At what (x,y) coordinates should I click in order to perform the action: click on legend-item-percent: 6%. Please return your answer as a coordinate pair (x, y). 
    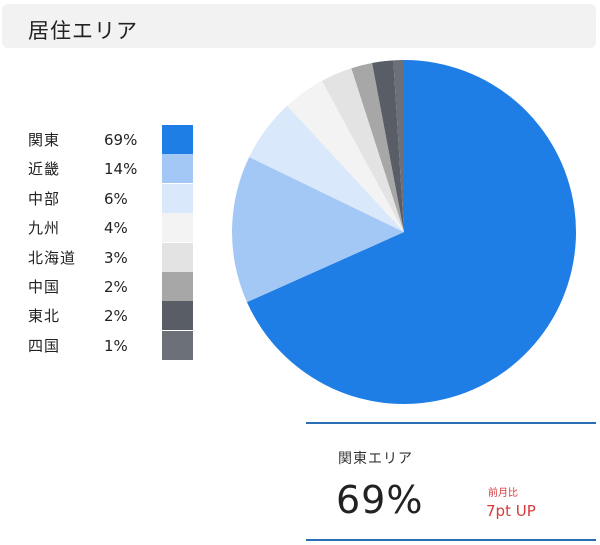
    Looking at the image, I should click on (116, 198).